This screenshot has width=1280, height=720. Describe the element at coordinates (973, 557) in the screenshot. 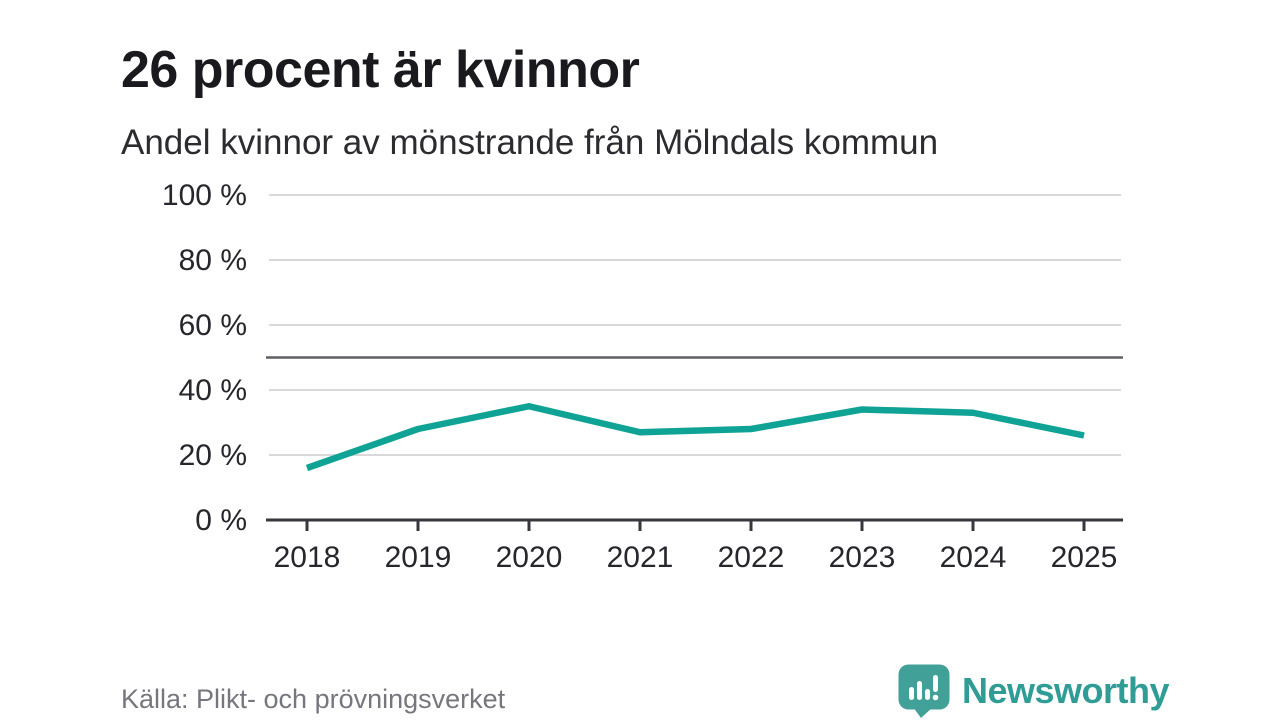

I see `x-axis-label: 2024` at that location.